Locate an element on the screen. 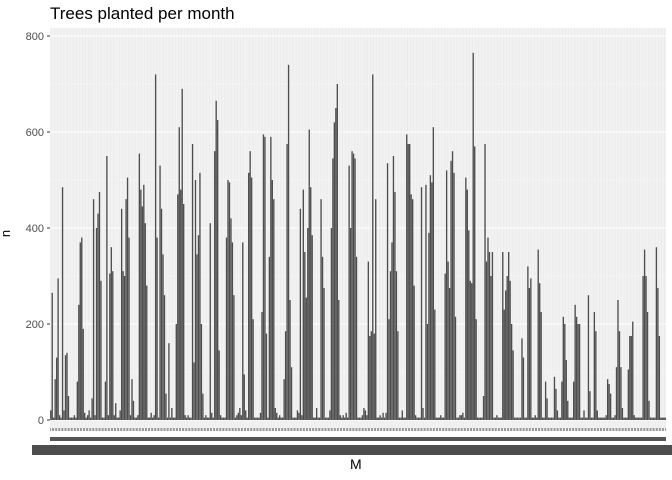 The width and height of the screenshot is (672, 480). y-tick-label: 800 is located at coordinates (35, 37).